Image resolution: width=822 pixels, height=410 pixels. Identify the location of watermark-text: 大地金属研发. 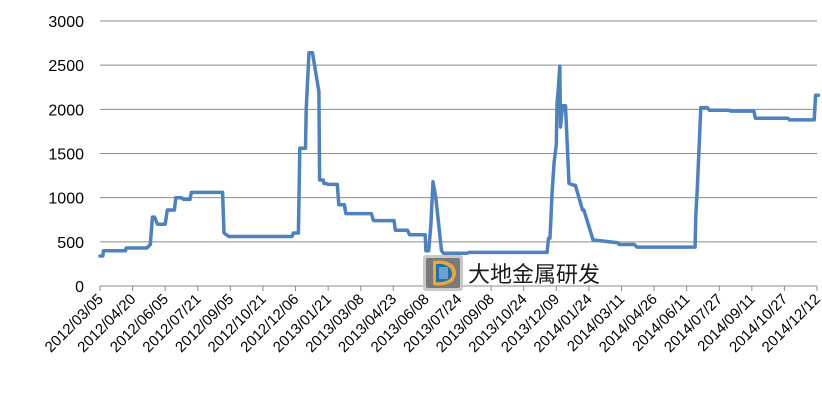
(534, 275).